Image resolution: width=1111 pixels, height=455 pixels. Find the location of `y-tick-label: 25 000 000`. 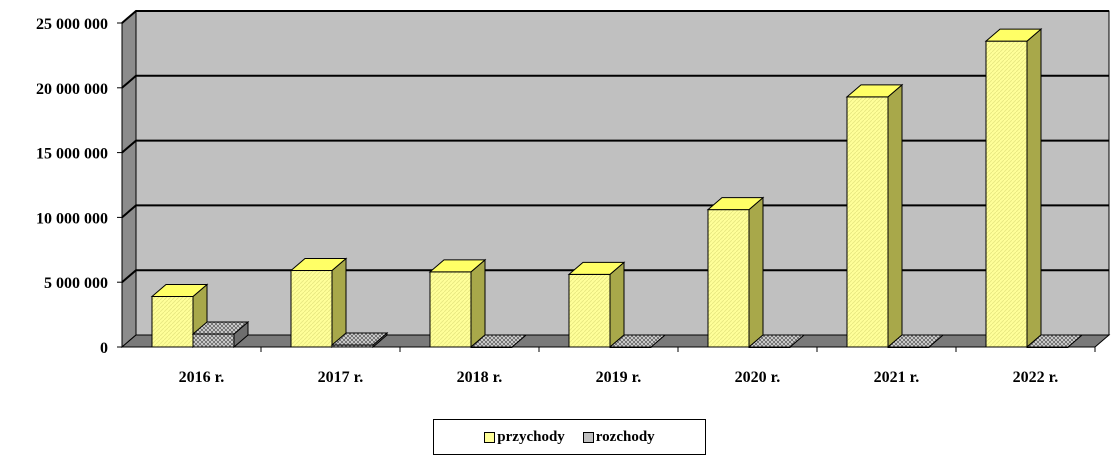

y-tick-label: 25 000 000 is located at coordinates (72, 24).